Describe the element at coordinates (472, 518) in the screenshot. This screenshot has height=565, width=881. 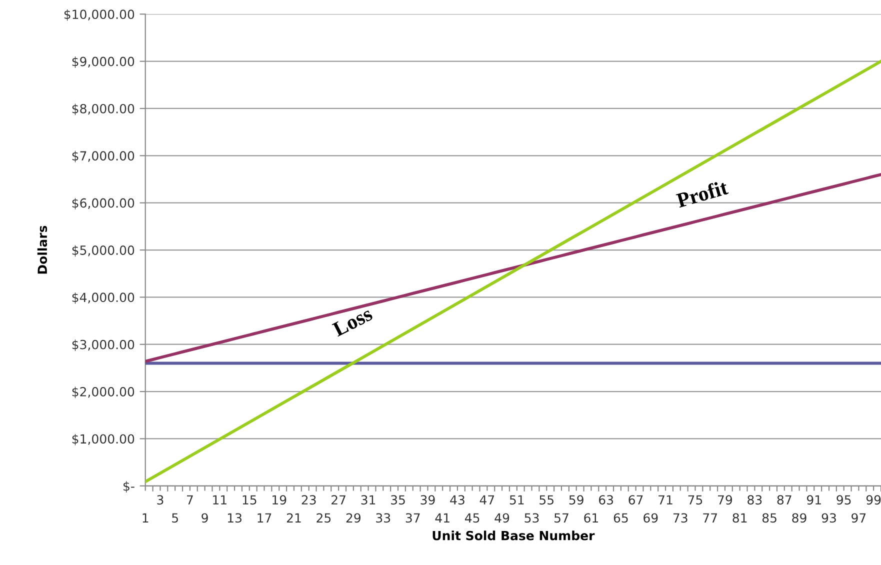
I see `x-tick-label: 45` at that location.